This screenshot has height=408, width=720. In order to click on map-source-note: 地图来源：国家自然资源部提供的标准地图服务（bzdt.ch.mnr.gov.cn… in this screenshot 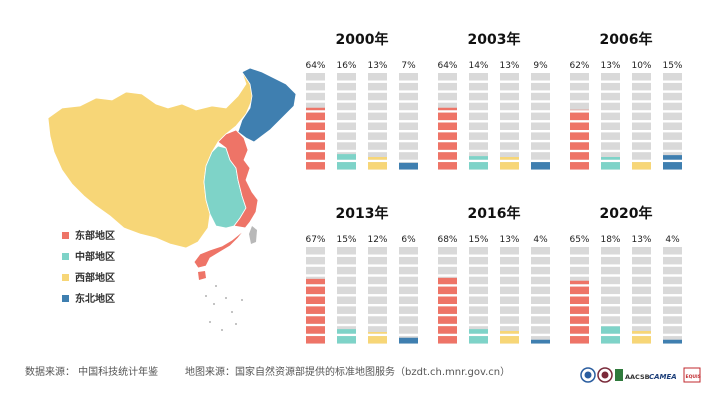, I will do `click(348, 372)`.